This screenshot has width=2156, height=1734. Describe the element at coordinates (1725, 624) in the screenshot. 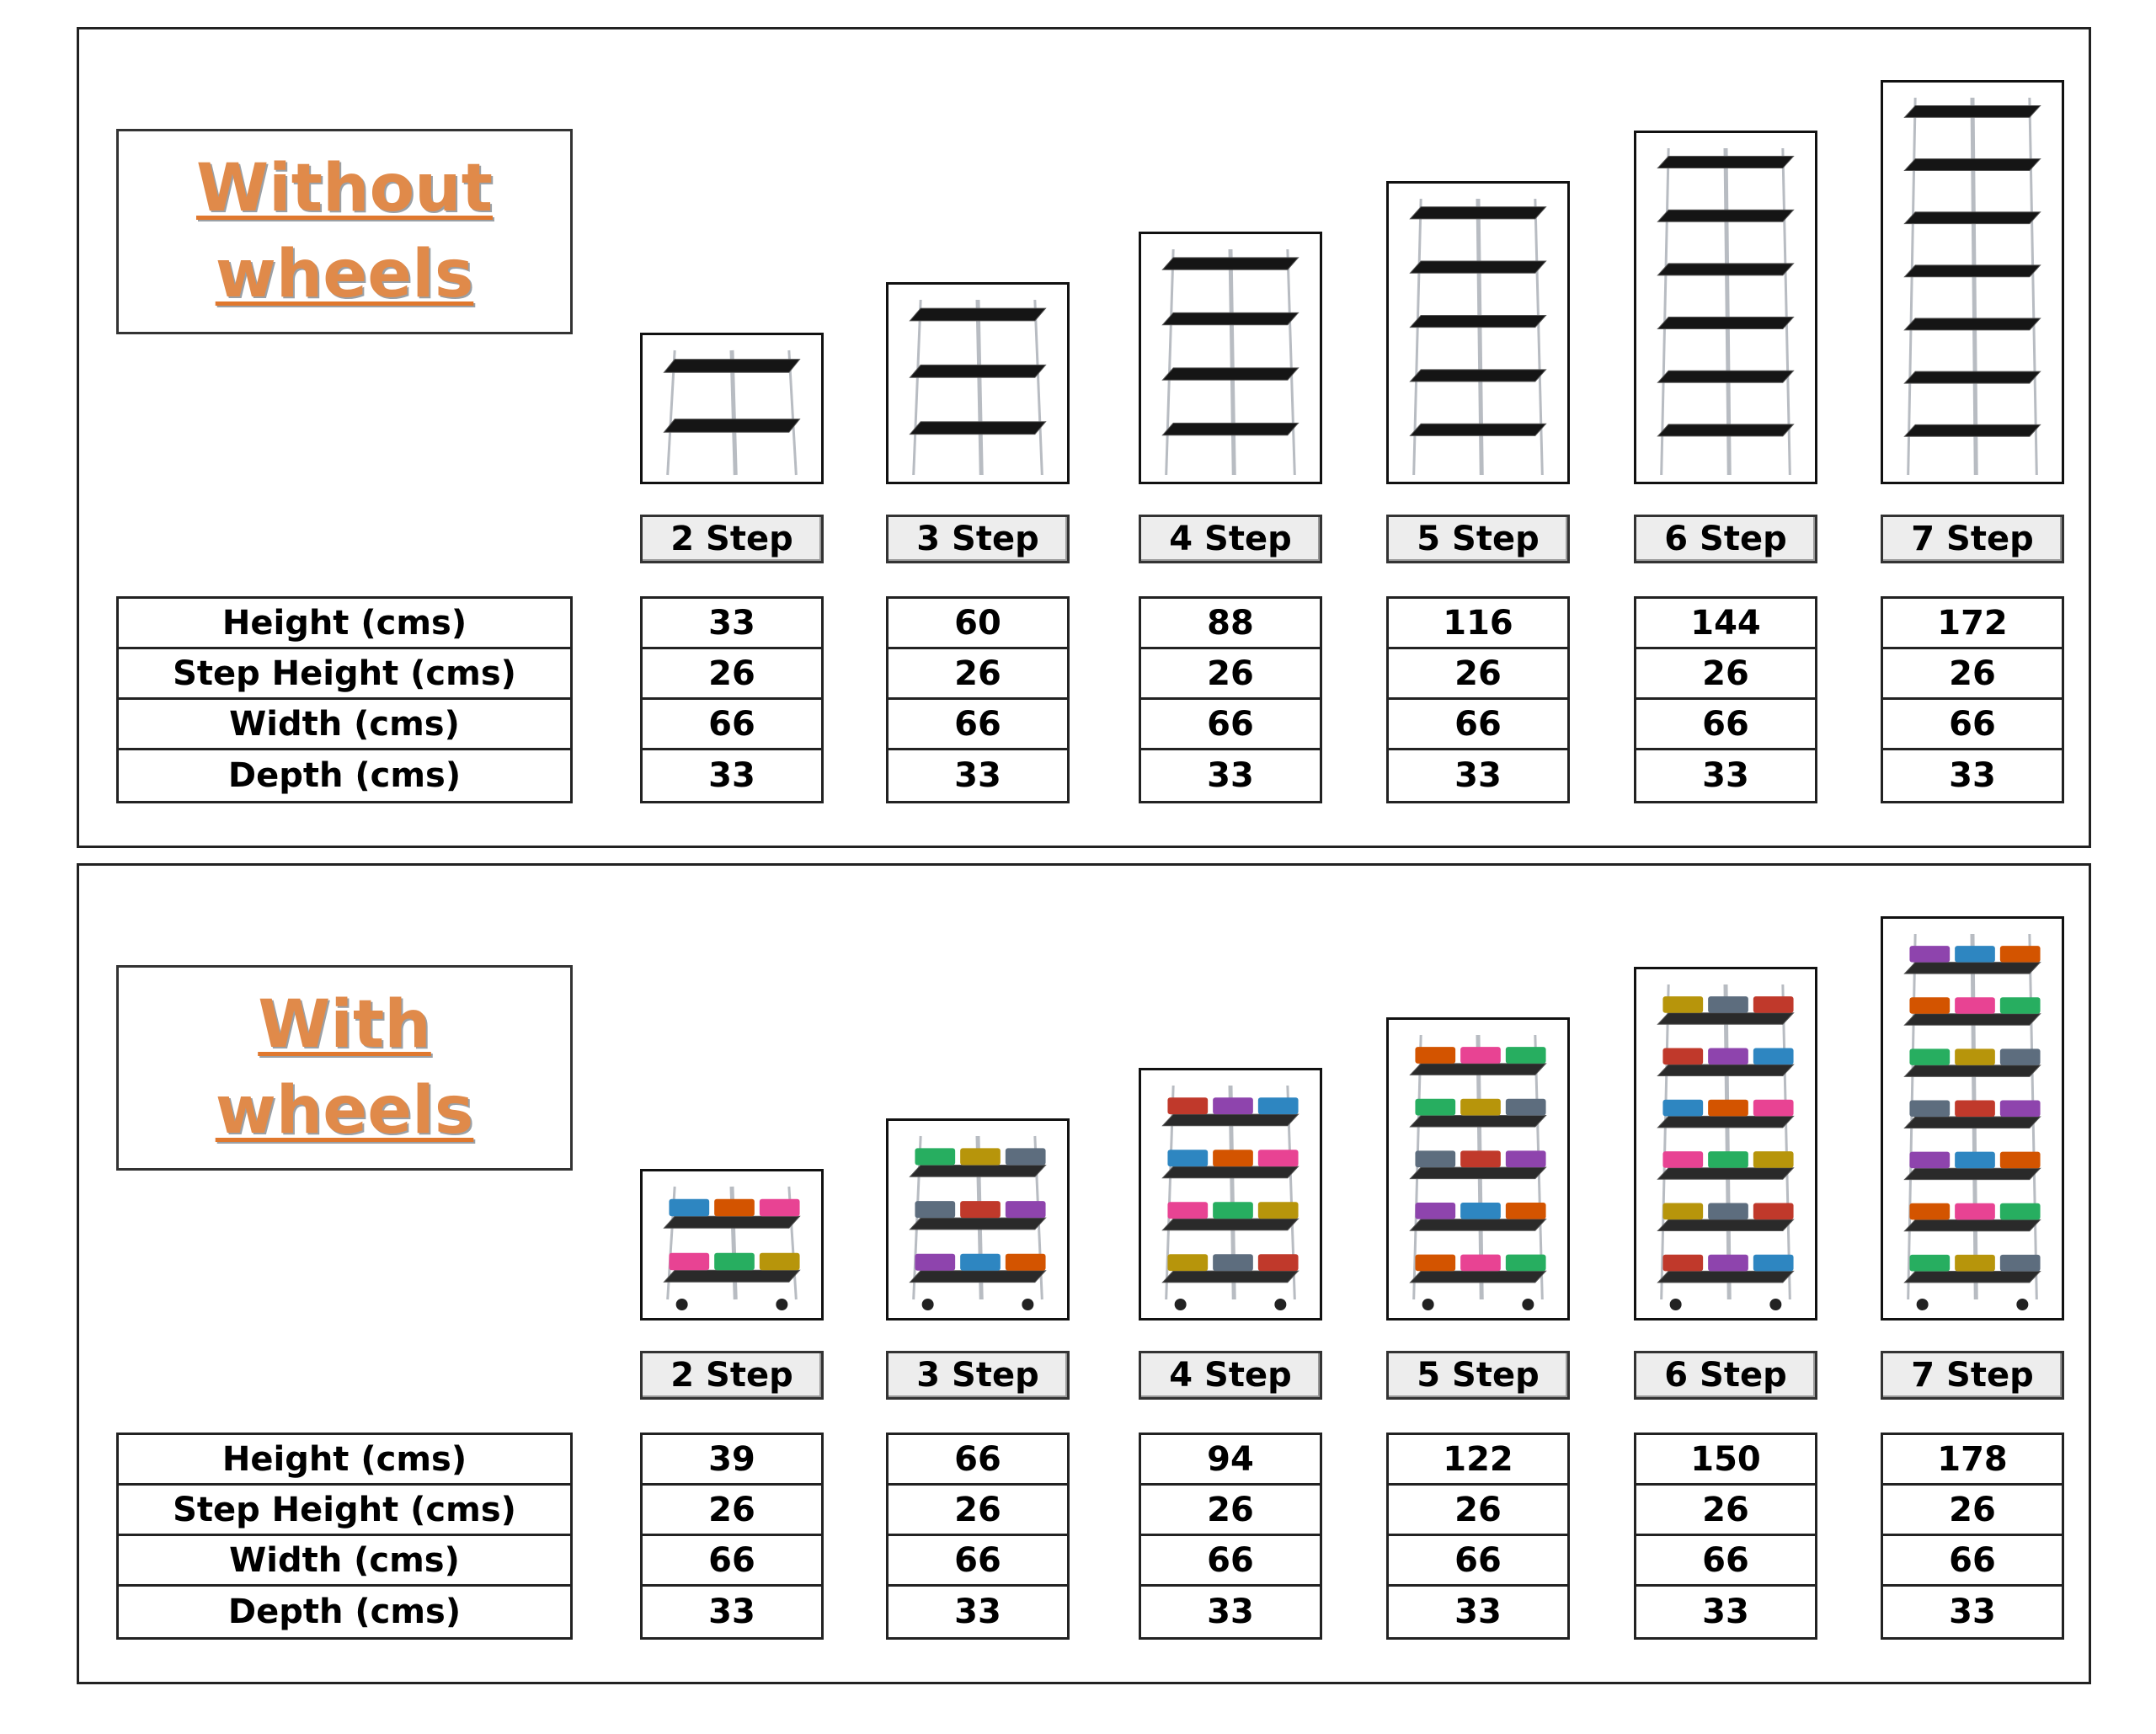

I see `height-value: 144` at that location.